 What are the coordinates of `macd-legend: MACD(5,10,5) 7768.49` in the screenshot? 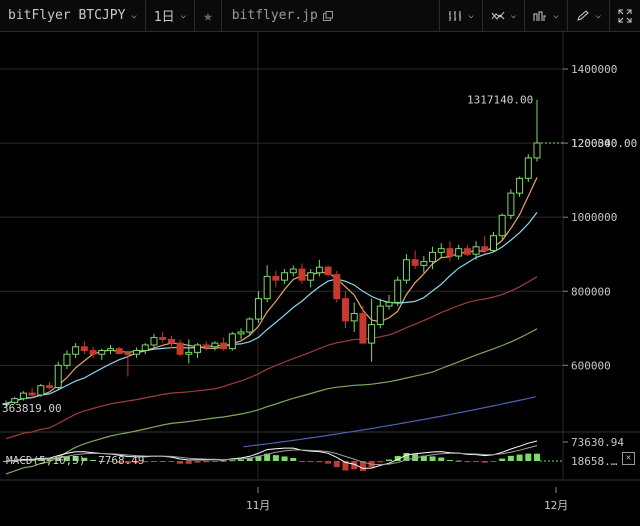 It's located at (75, 460).